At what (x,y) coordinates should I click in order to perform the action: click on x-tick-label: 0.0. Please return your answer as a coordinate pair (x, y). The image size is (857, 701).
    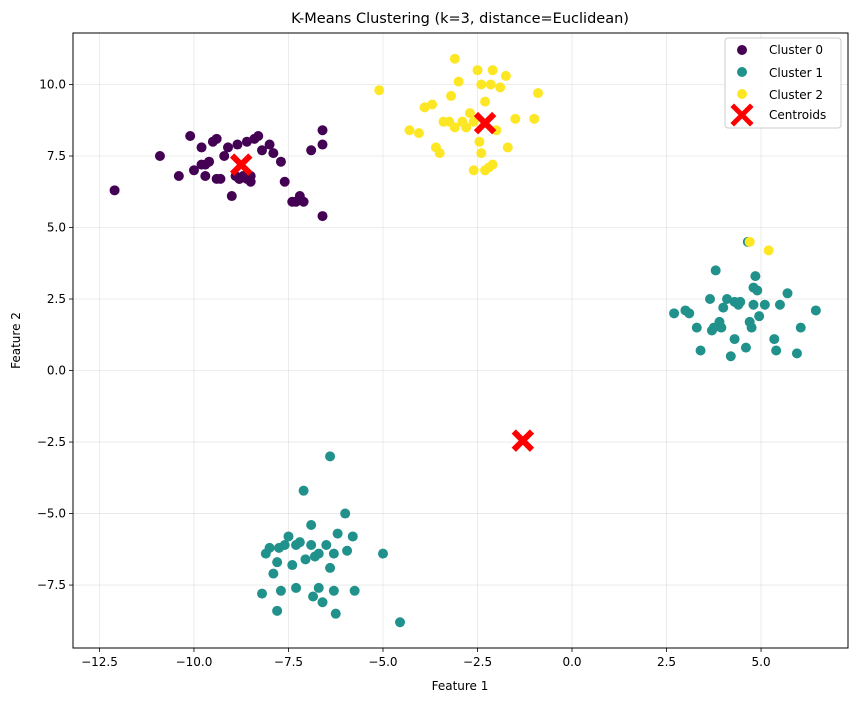
    Looking at the image, I should click on (571, 662).